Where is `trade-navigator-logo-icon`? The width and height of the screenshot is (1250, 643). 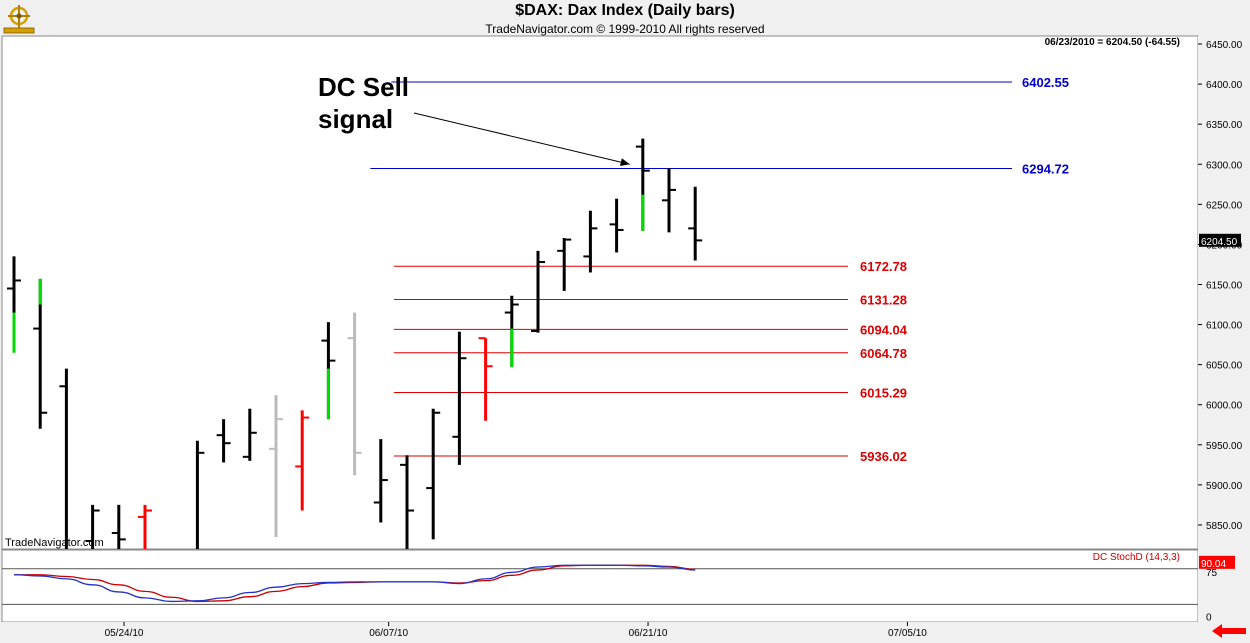 trade-navigator-logo-icon is located at coordinates (19, 19).